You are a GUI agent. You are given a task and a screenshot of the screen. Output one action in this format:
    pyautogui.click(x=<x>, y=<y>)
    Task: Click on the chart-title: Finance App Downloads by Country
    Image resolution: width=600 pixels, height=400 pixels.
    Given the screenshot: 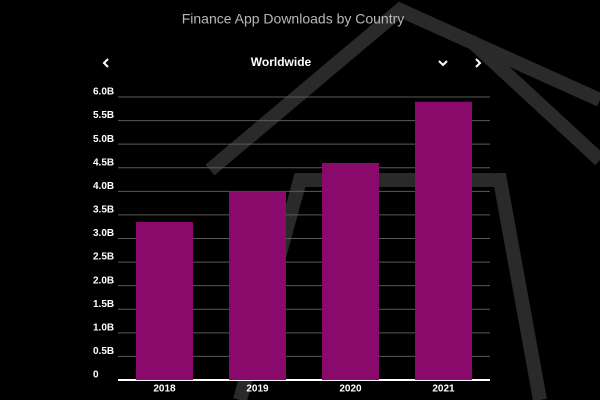 What is the action you would take?
    pyautogui.click(x=293, y=19)
    